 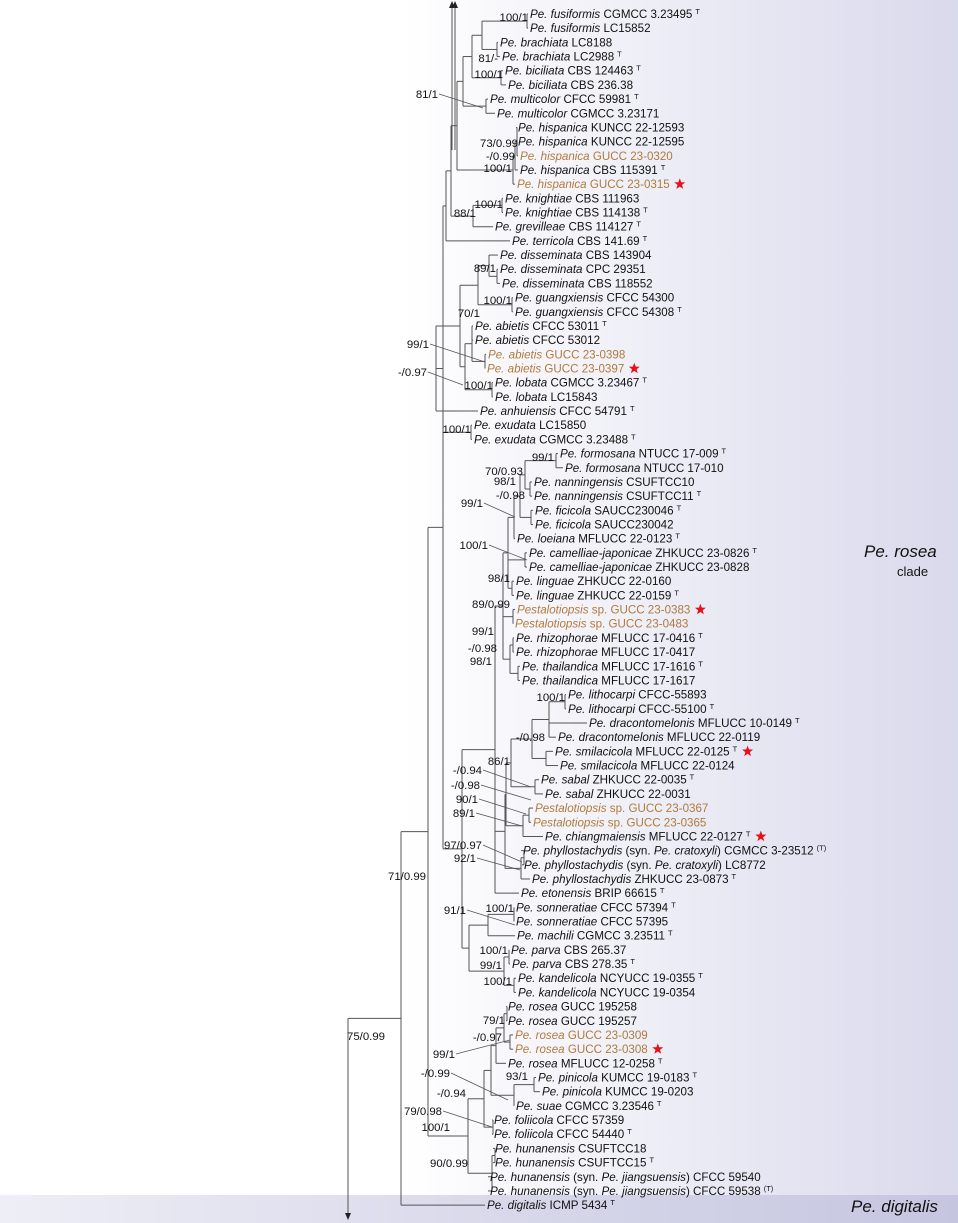 What do you see at coordinates (598, 454) in the screenshot?
I see `taxon-name: Pe. formosana` at bounding box center [598, 454].